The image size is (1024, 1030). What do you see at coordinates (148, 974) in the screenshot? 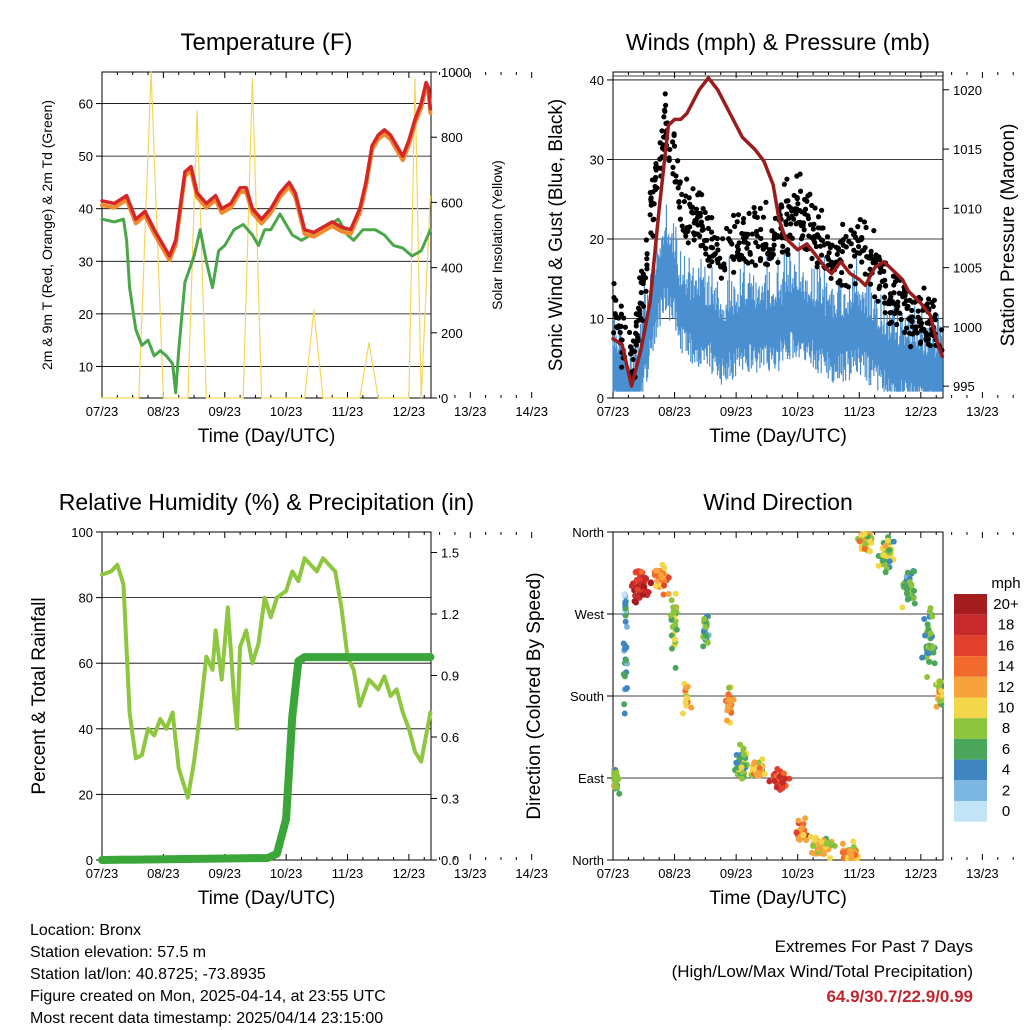
I see `station-latlon: Station lat/lon: 40.8725; -73.8935` at bounding box center [148, 974].